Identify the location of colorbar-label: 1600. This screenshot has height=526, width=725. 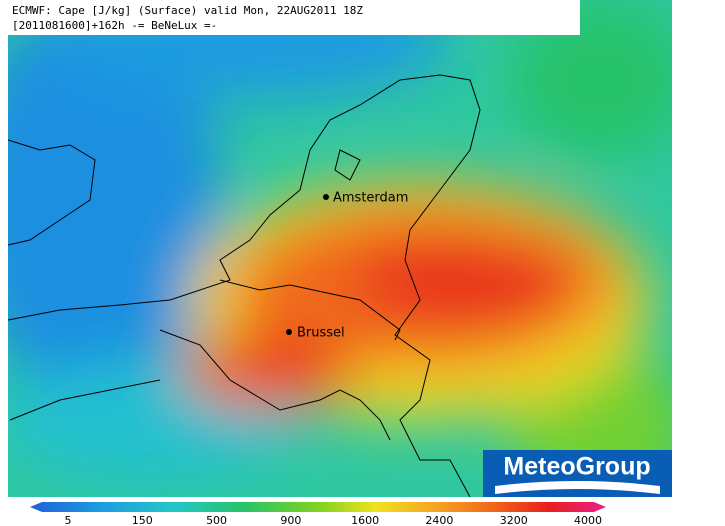
(365, 520).